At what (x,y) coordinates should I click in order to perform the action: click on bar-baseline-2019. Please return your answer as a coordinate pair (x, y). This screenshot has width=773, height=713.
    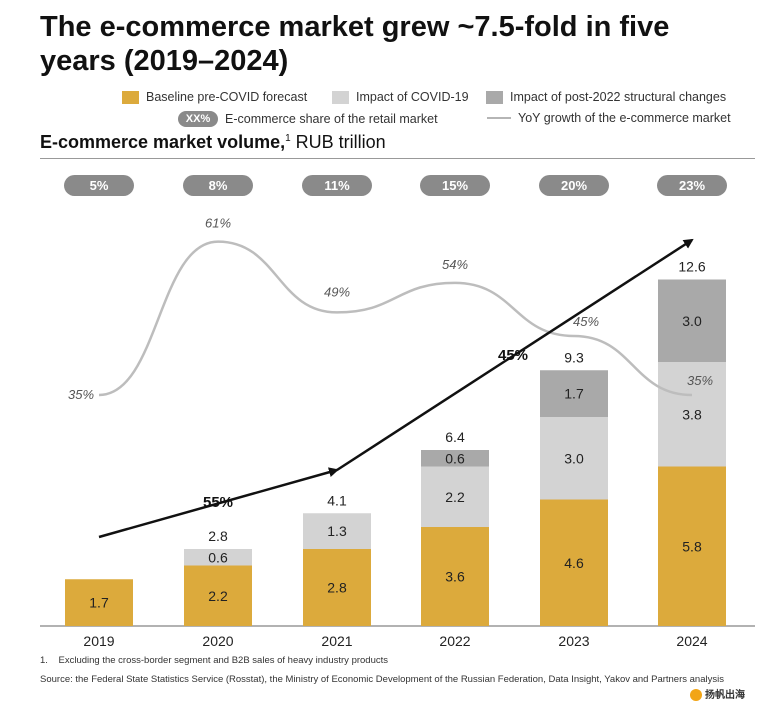
    Looking at the image, I should click on (99, 602).